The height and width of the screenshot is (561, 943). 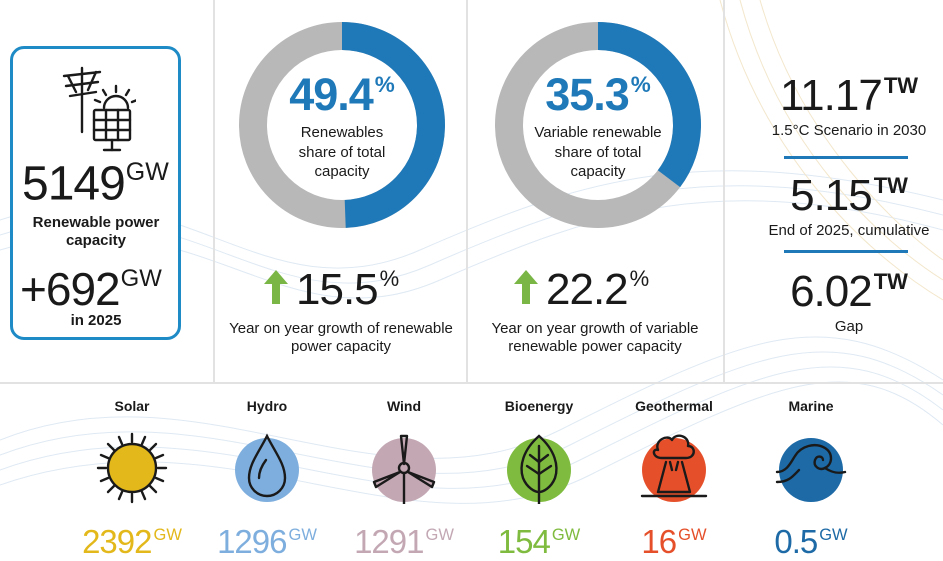 I want to click on volcano-icon, so click(x=674, y=468).